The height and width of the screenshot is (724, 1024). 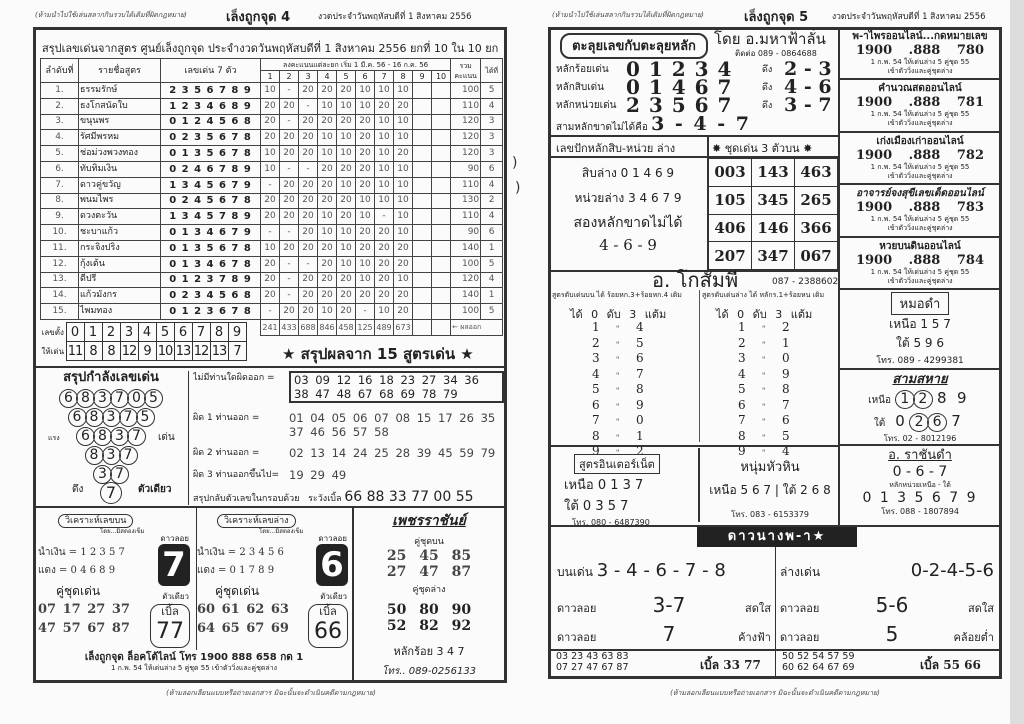 I want to click on phet-phone: โทร.. 089-0256133, so click(x=429, y=671).